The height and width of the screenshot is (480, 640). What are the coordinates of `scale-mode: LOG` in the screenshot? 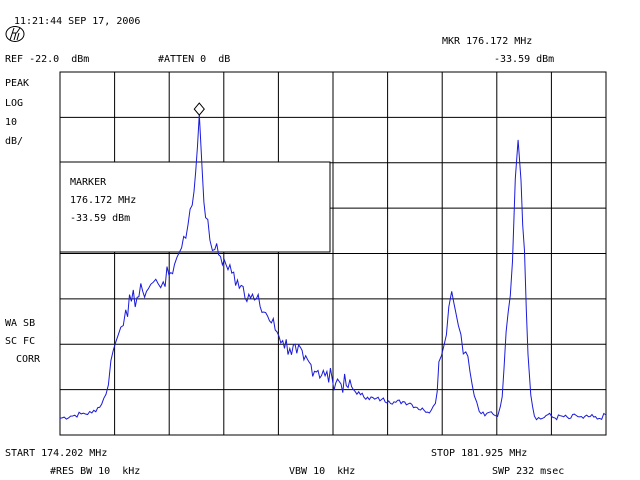 It's located at (14, 103).